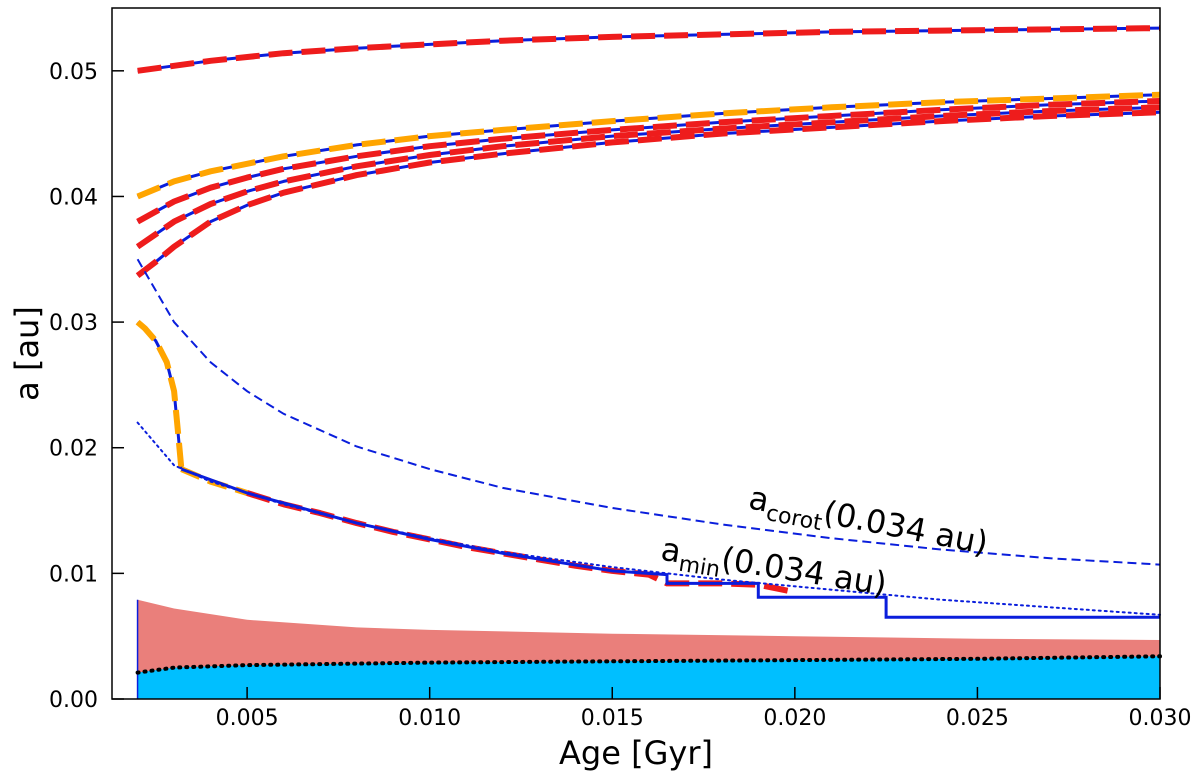  What do you see at coordinates (648, 145) in the screenshot?
I see `orbit-0.040-dash` at bounding box center [648, 145].